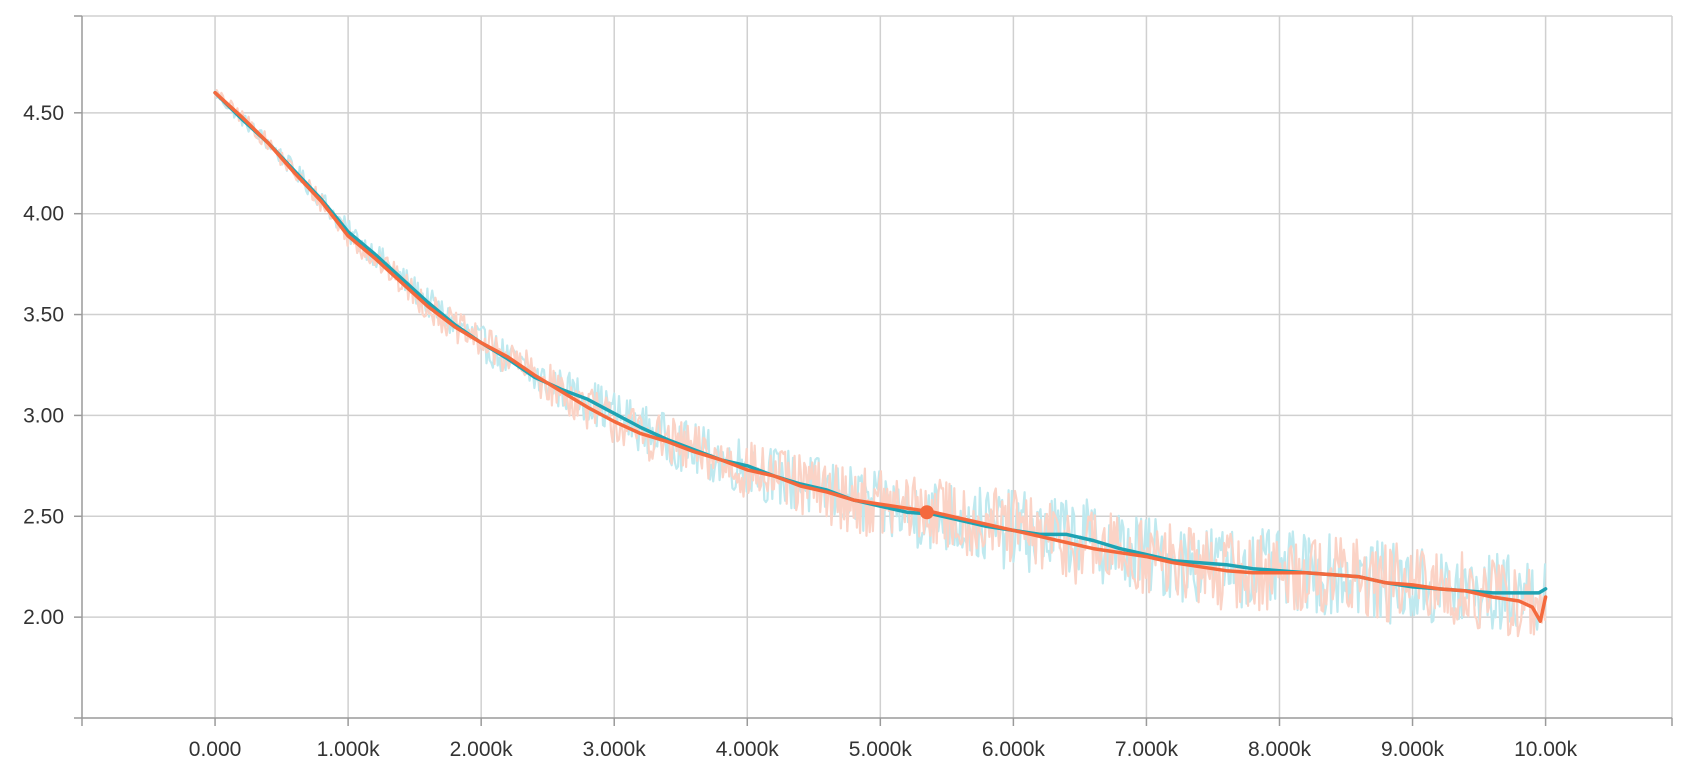 This screenshot has height=770, width=1682. I want to click on y-tick-label: 4.50, so click(43, 113).